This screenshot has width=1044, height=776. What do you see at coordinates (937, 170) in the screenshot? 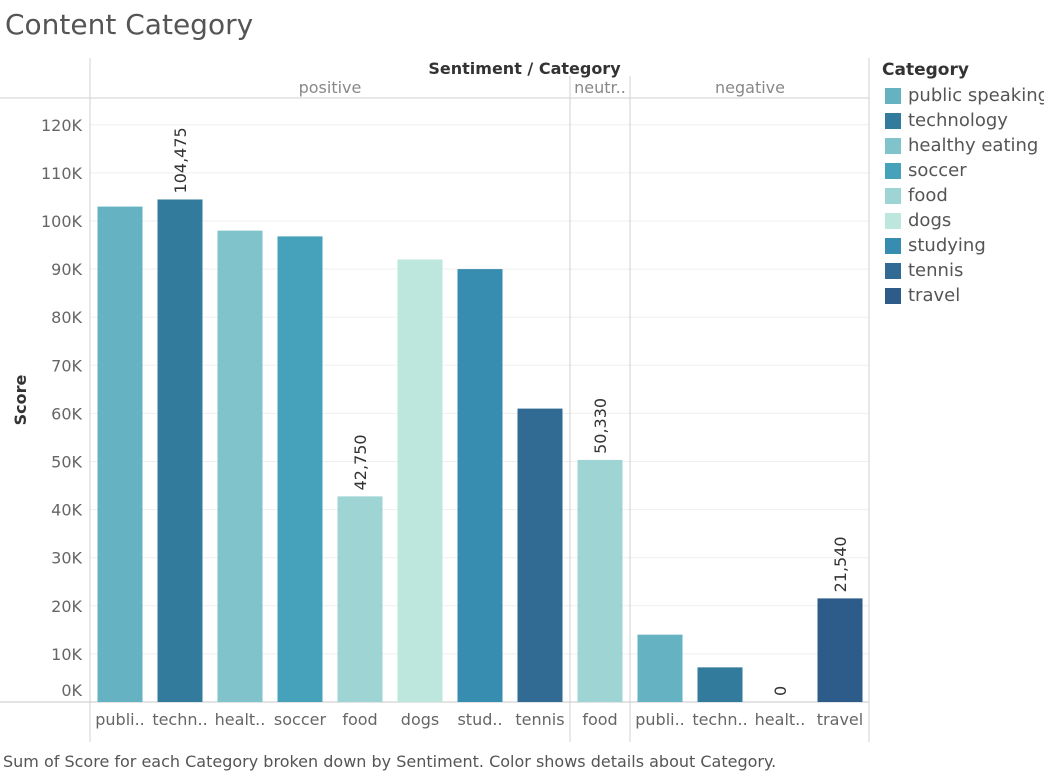
I see `legend-label: soccer` at bounding box center [937, 170].